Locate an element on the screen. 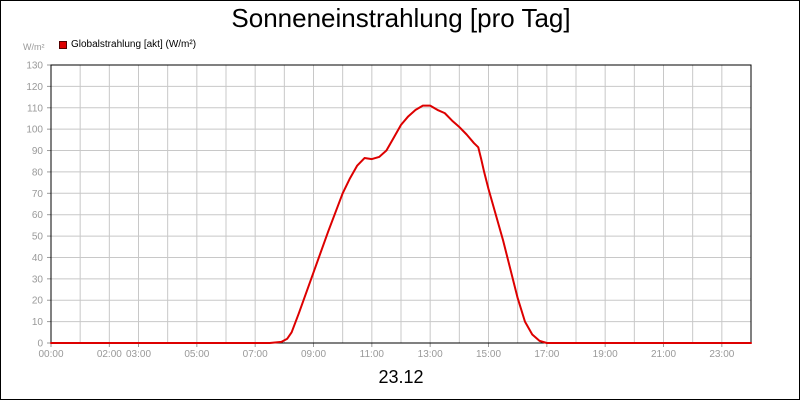  x-tick-label: 07:00 is located at coordinates (255, 354).